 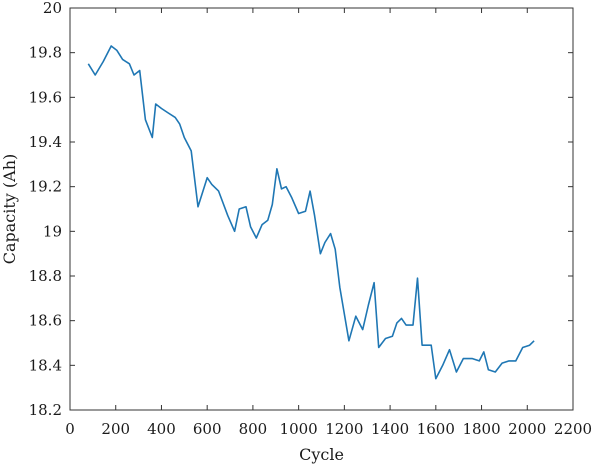 What do you see at coordinates (70, 429) in the screenshot?
I see `x-tick-label: 0` at bounding box center [70, 429].